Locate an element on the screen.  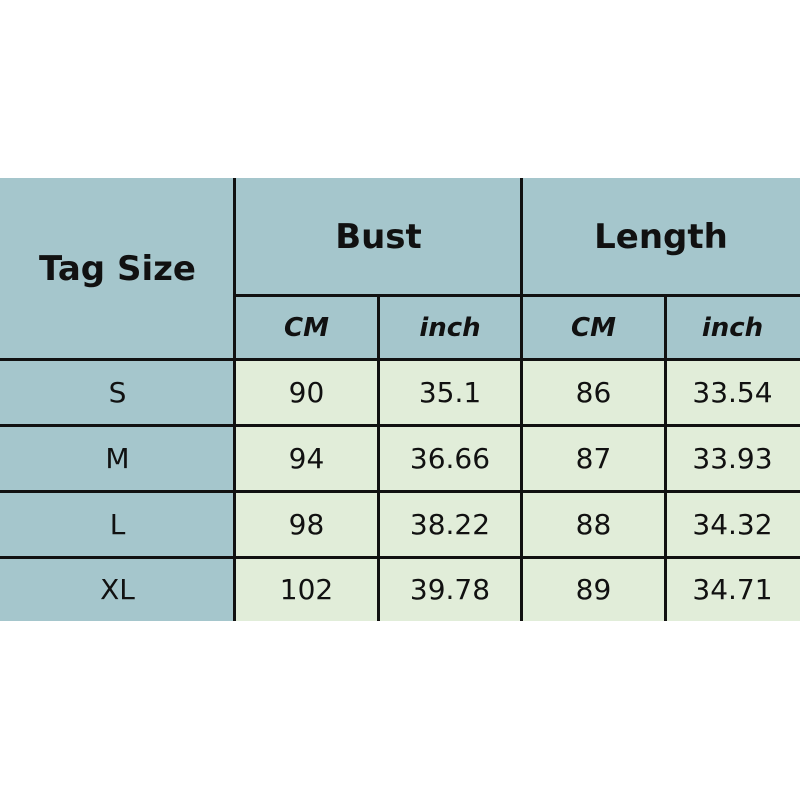
size-label: XL is located at coordinates (117, 589).